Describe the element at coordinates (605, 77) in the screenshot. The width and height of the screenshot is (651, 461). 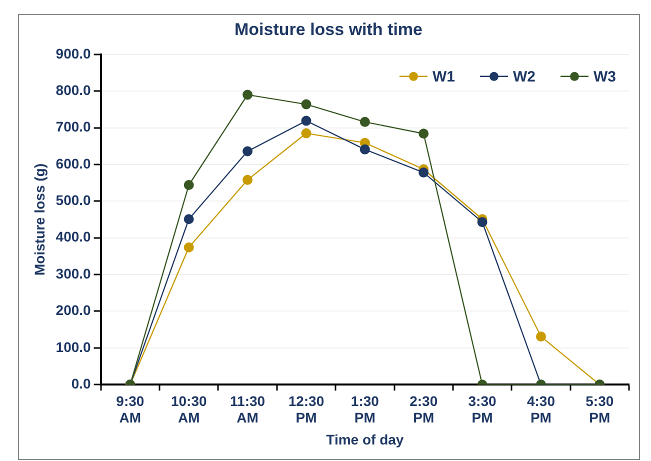
I see `legend-label: W3` at that location.